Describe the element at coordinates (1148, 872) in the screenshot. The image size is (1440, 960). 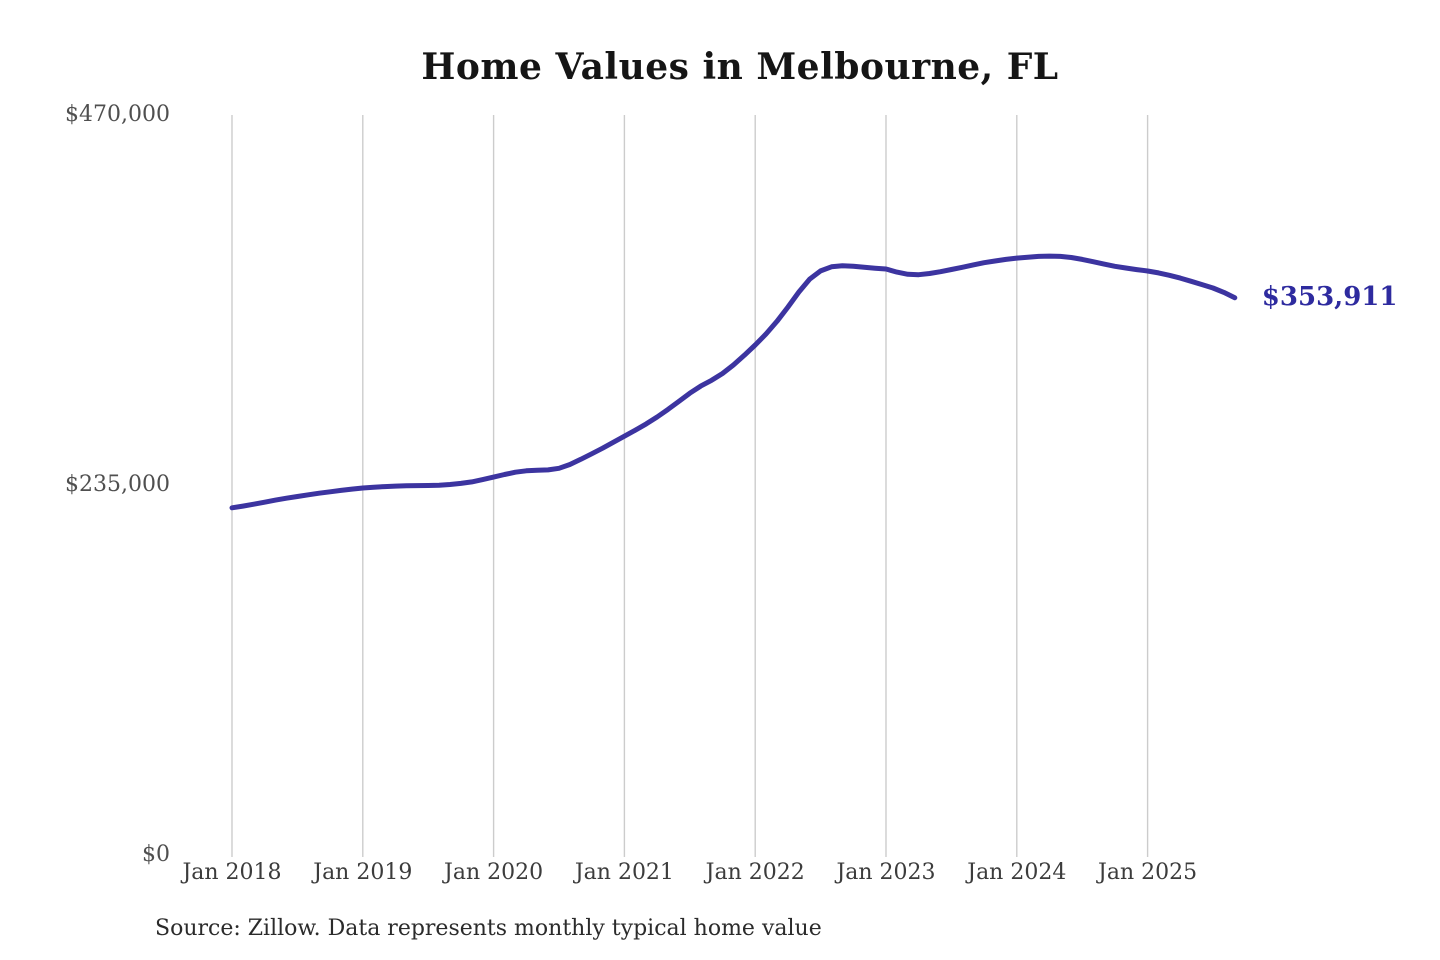
I see `x-axis-tick-label: Jan 2025` at that location.